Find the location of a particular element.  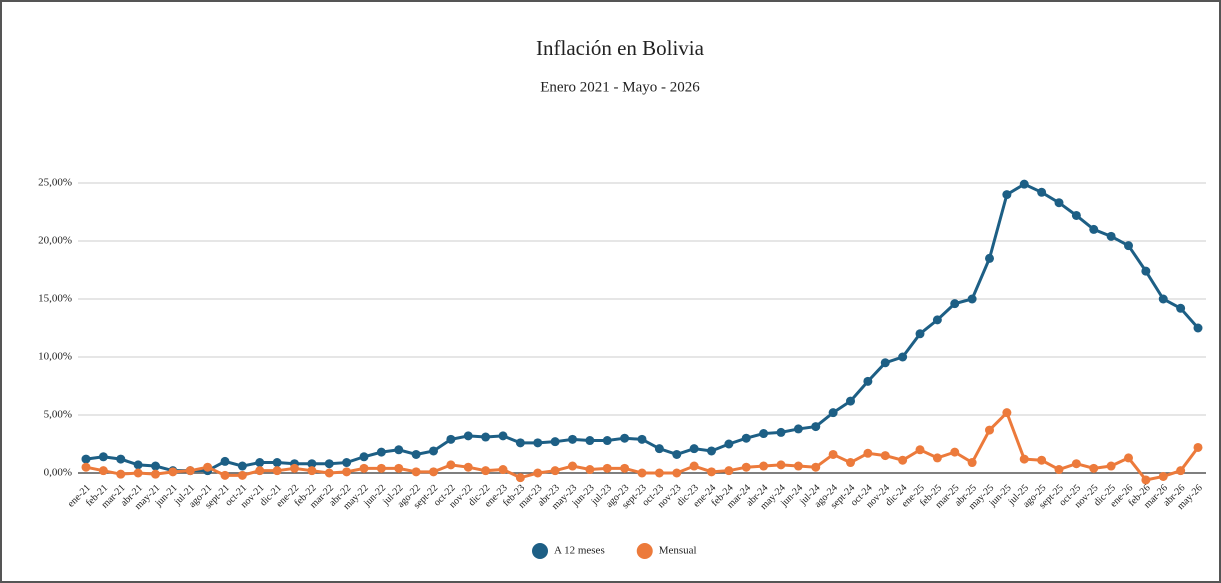

legend-label: Mensual is located at coordinates (678, 551).